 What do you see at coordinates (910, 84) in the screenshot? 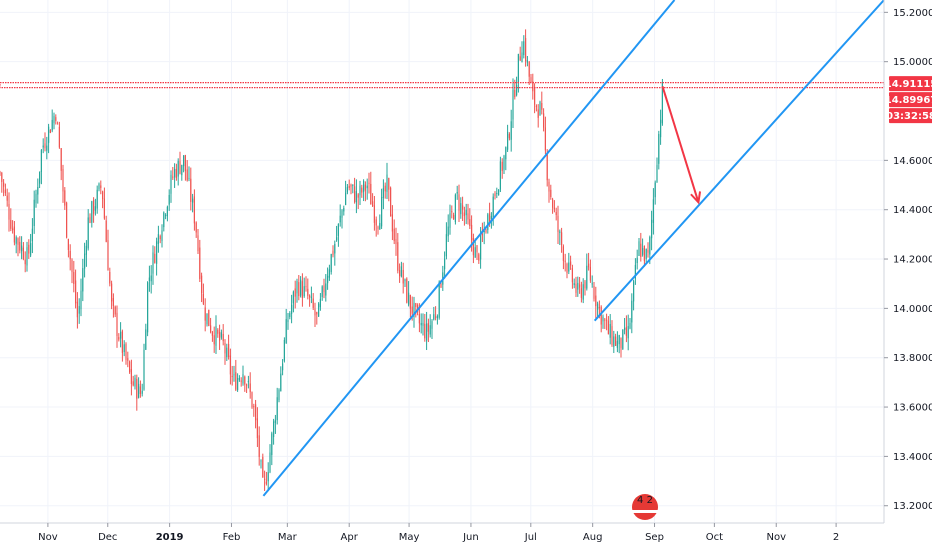
I see `price-tag-bg` at bounding box center [910, 84].